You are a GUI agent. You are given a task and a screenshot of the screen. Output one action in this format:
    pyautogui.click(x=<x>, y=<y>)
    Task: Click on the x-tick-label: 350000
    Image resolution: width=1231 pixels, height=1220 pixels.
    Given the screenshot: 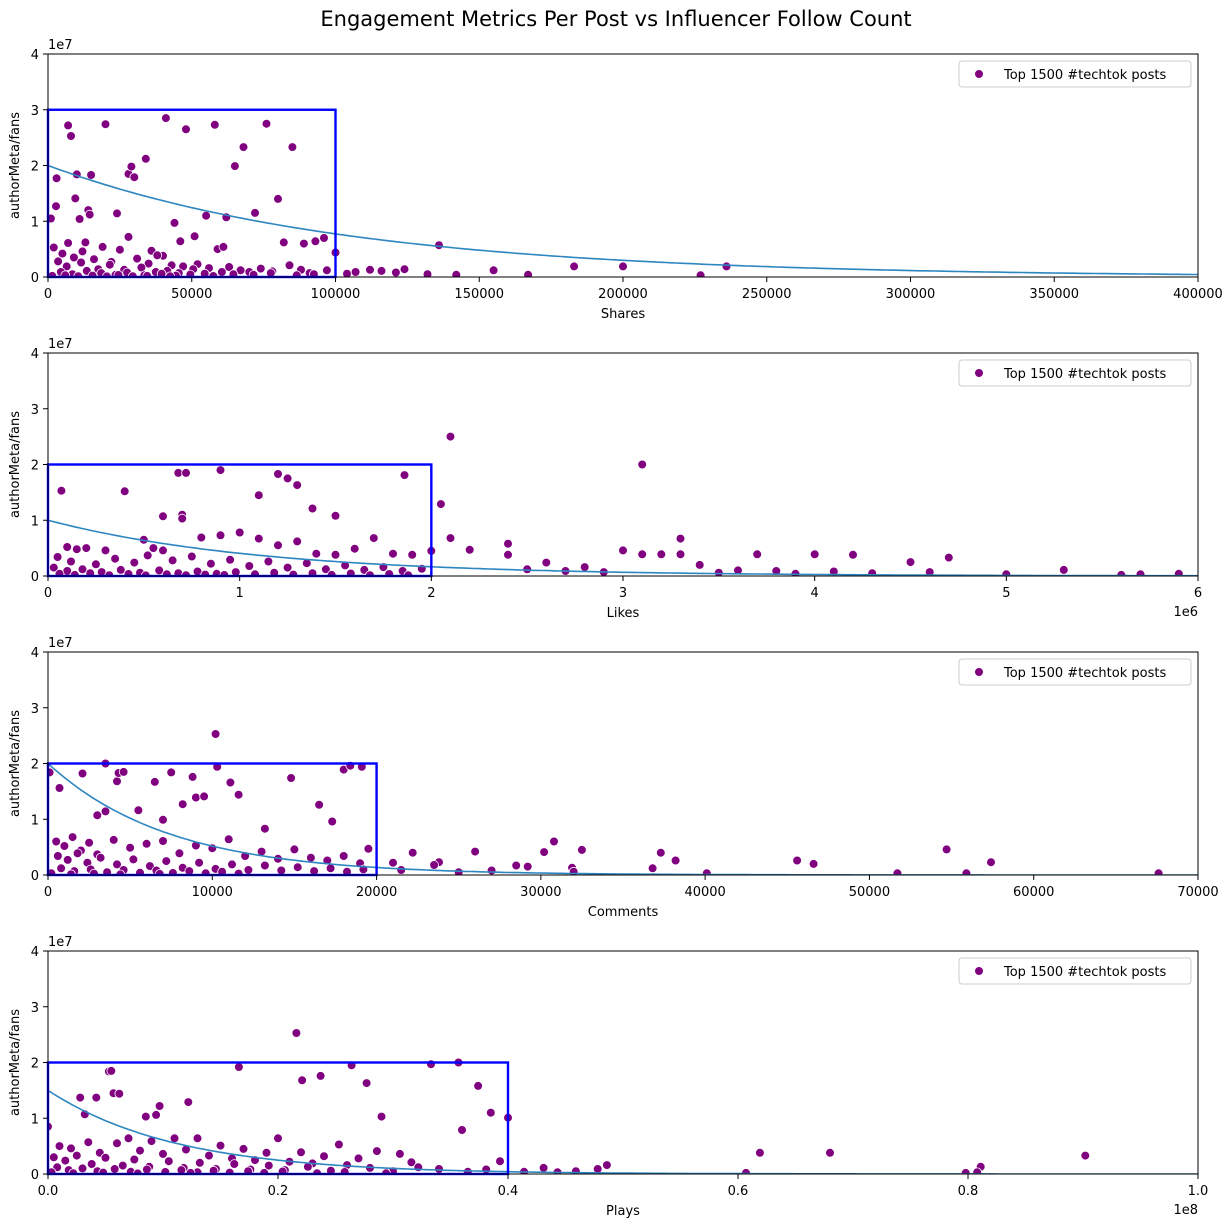 What is the action you would take?
    pyautogui.click(x=1054, y=294)
    